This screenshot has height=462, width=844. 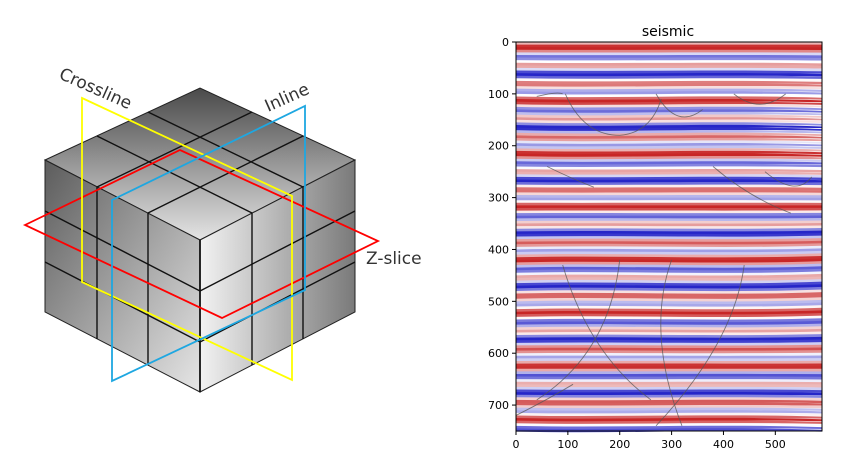 What do you see at coordinates (498, 94) in the screenshot?
I see `y-tick-label: 100` at bounding box center [498, 94].